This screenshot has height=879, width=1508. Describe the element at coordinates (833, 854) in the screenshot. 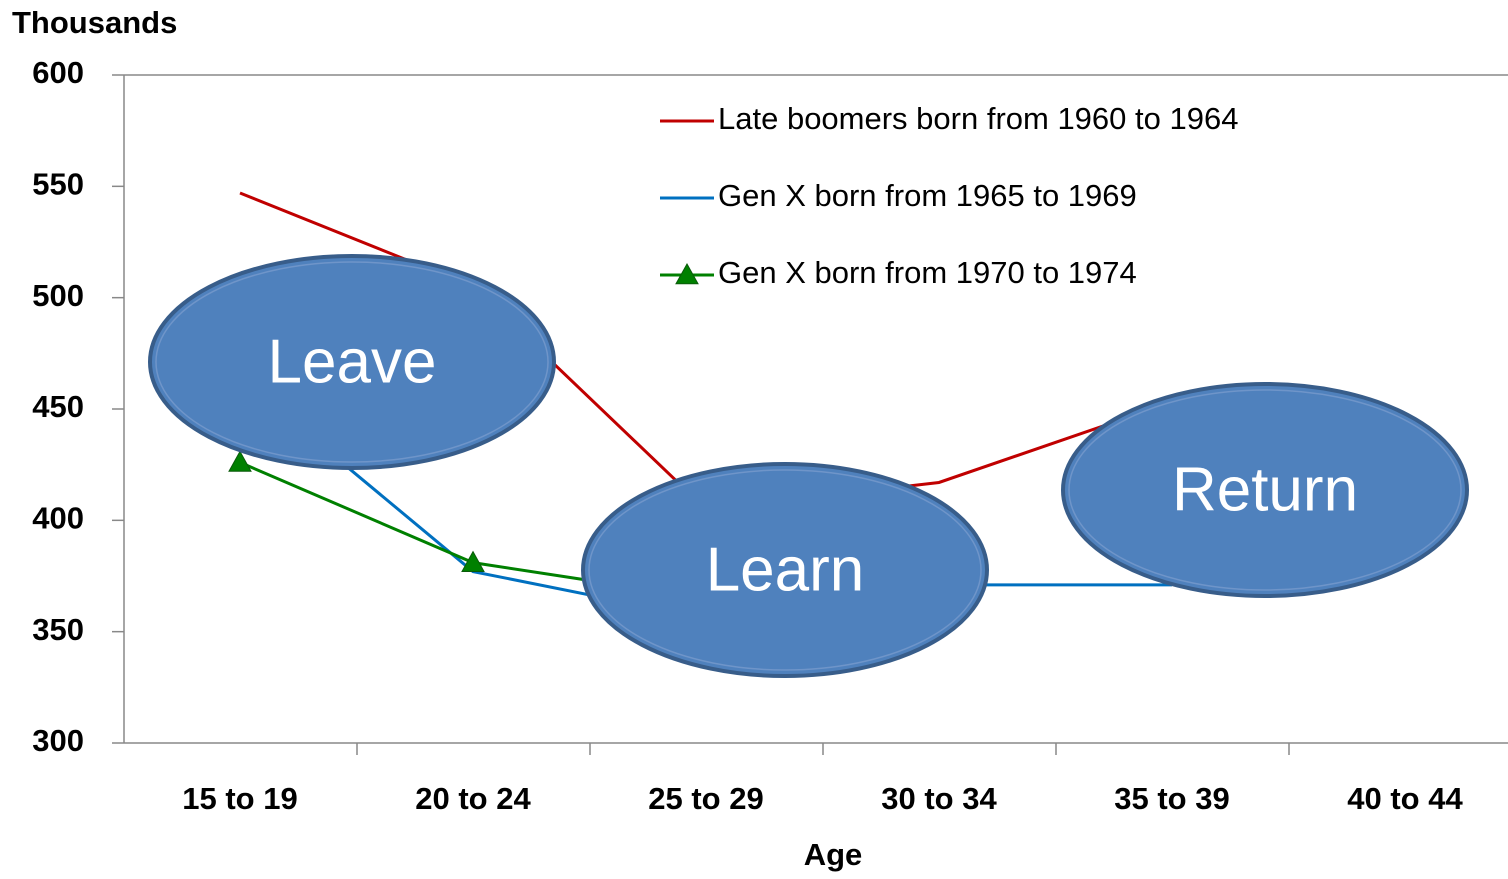

I see `x-axis-label: Age` at that location.